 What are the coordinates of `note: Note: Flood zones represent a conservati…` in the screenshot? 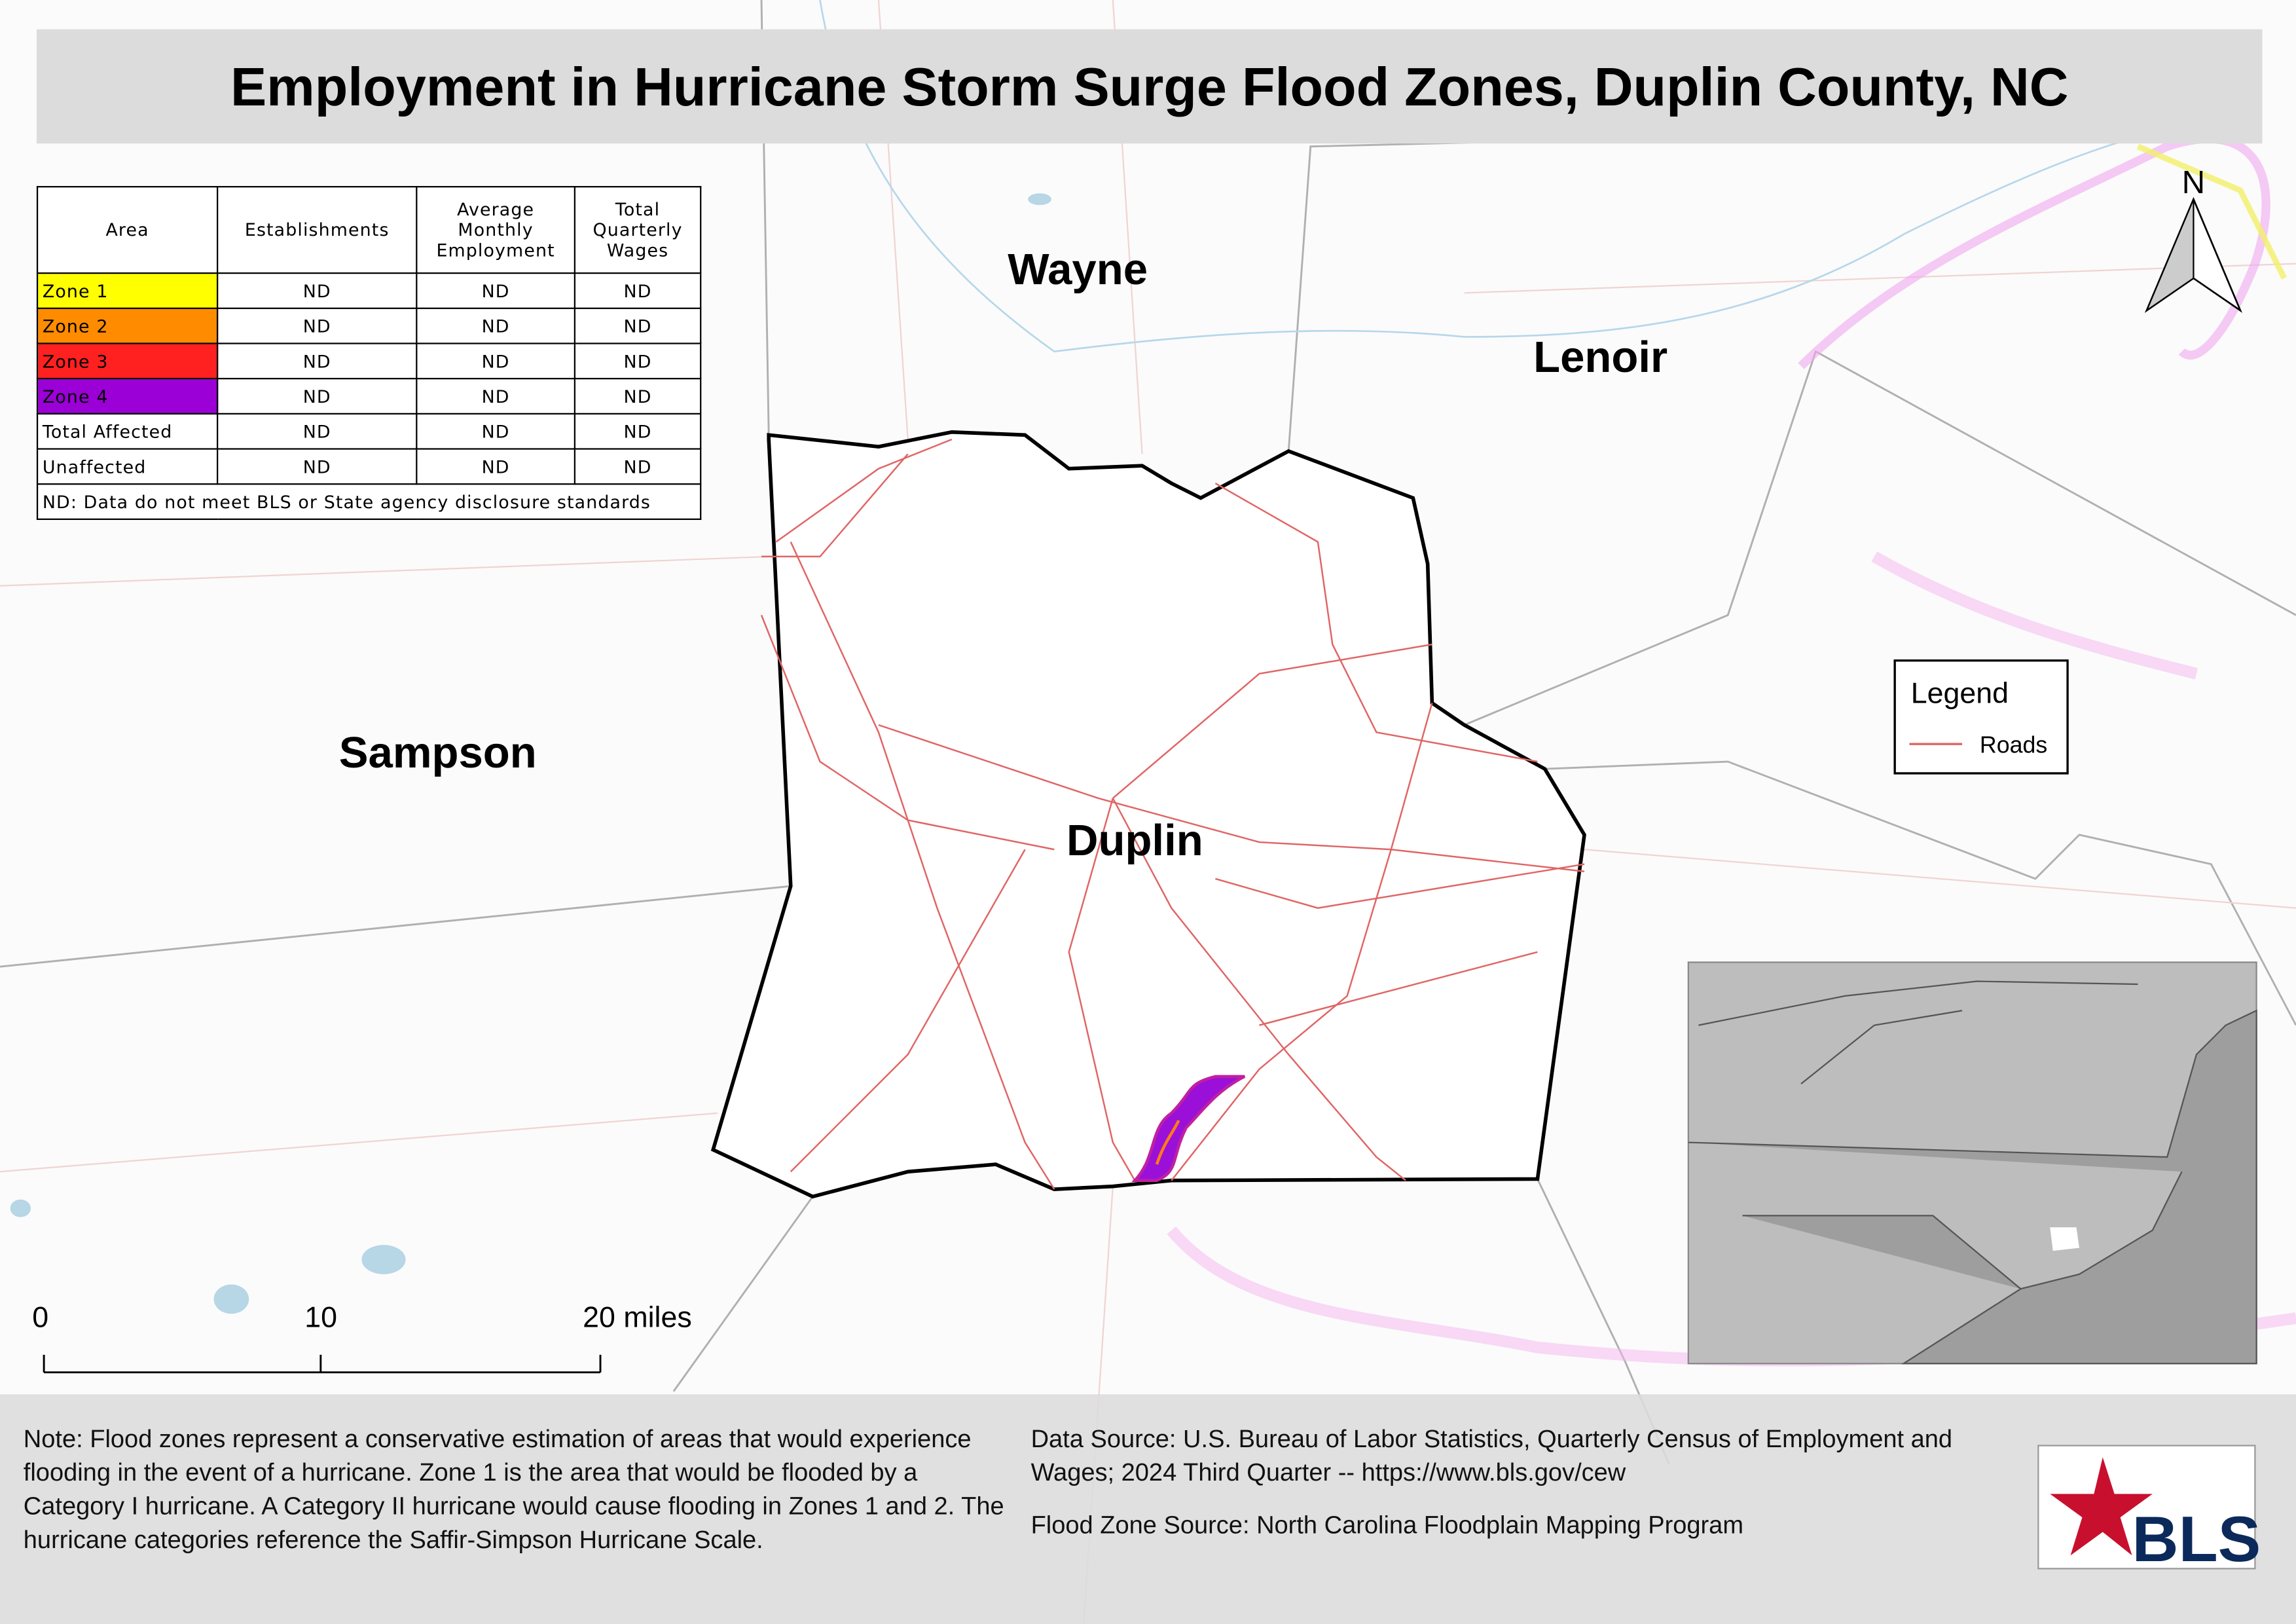 It's located at (513, 1490).